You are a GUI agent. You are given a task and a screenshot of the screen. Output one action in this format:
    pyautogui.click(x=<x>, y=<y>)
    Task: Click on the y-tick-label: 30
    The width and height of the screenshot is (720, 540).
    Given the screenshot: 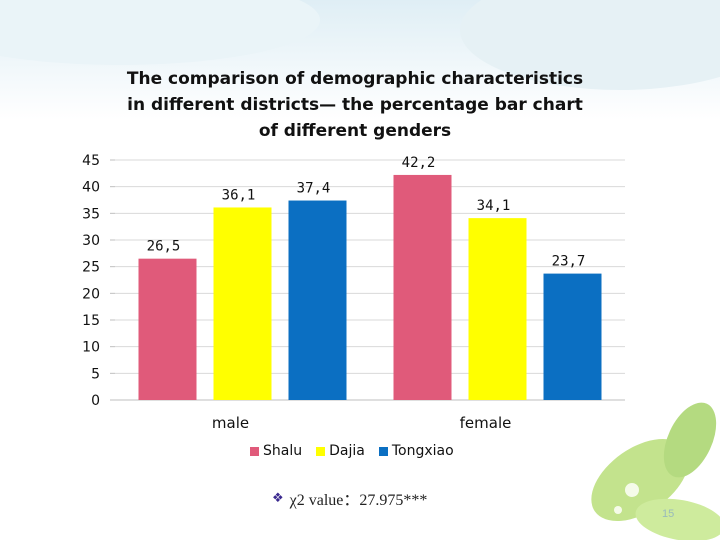 What is the action you would take?
    pyautogui.click(x=91, y=241)
    